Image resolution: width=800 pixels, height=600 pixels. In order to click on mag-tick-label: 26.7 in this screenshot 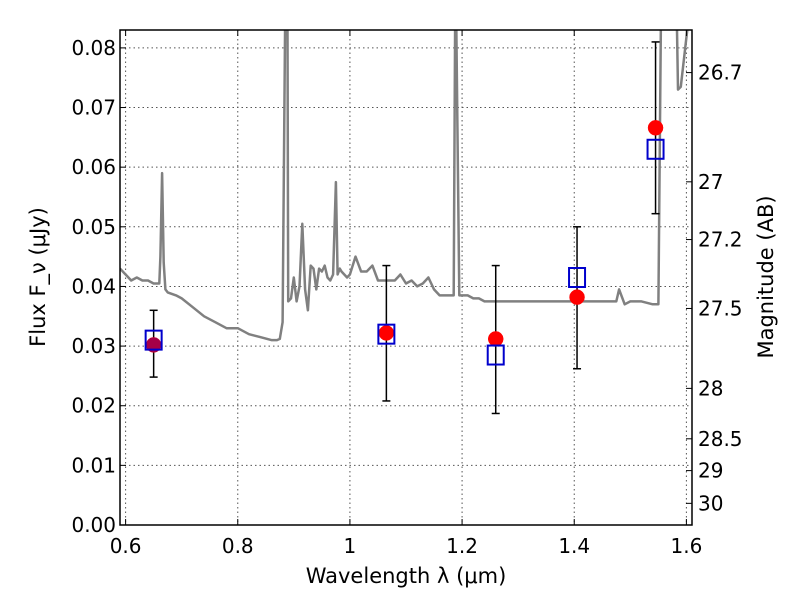, I will do `click(720, 73)`.